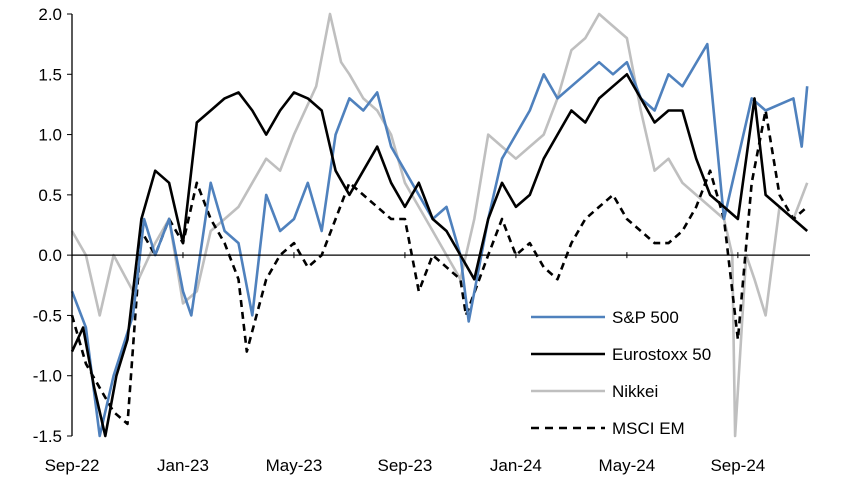  Describe the element at coordinates (183, 465) in the screenshot. I see `x-tick-label: Jan-23` at that location.